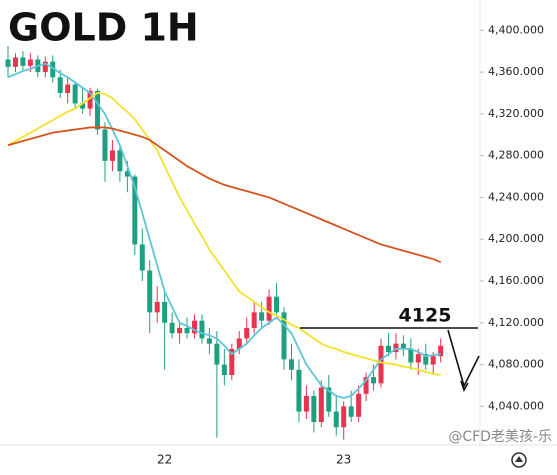 The height and width of the screenshot is (475, 557). Describe the element at coordinates (464, 386) in the screenshot. I see `arrow-head` at that location.